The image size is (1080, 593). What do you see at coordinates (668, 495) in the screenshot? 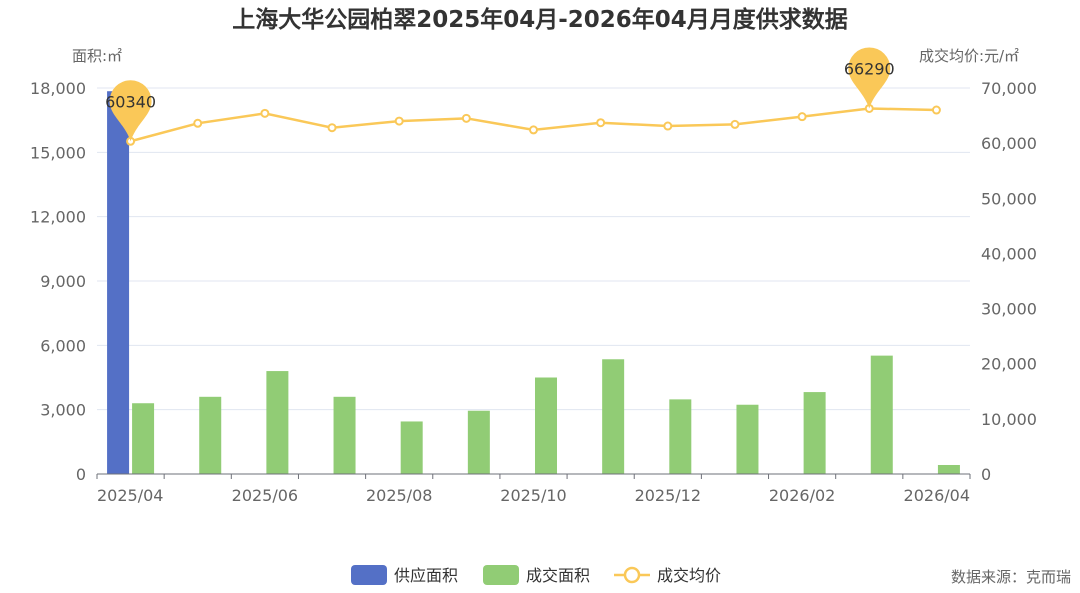
I see `x-tick-label: 2025/12` at bounding box center [668, 495].